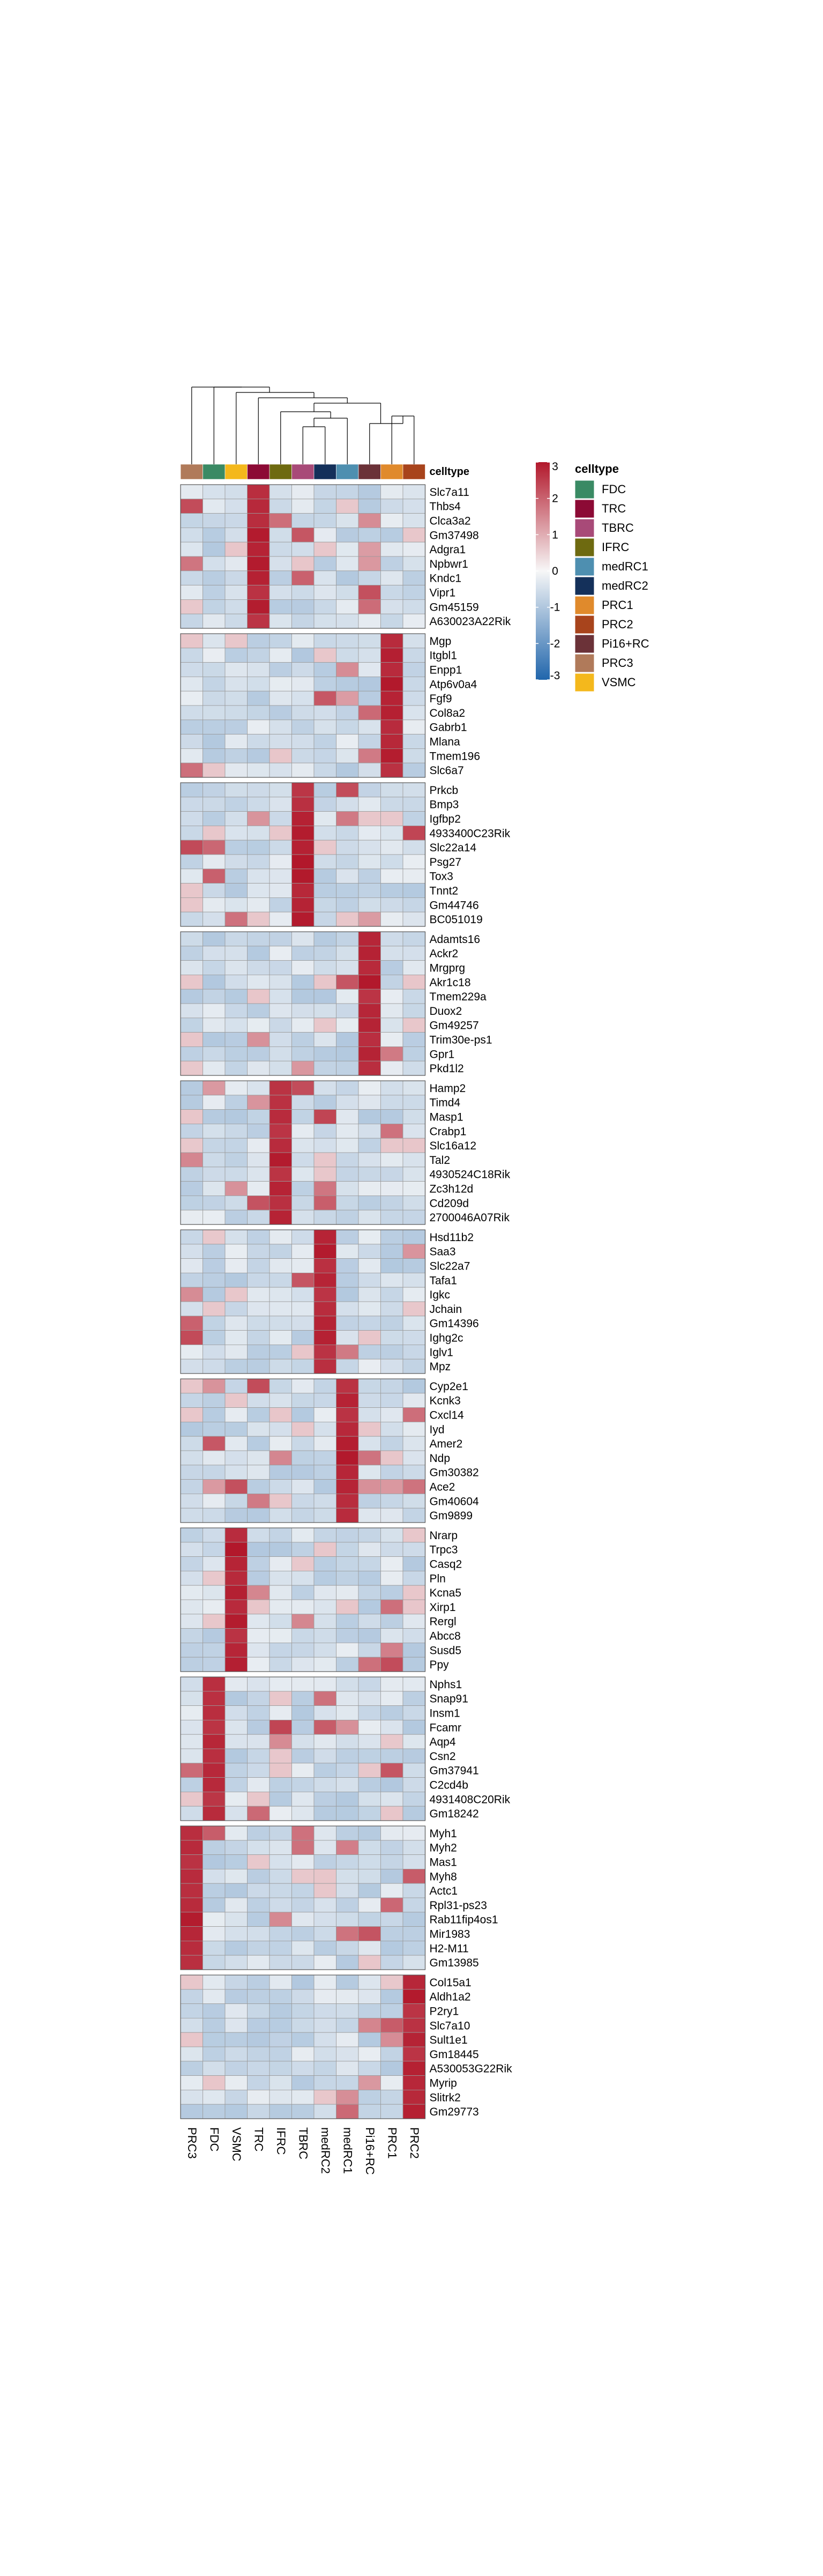 This screenshot has width=823, height=2576. What do you see at coordinates (324, 472) in the screenshot?
I see `annotation-cell-medrc2` at bounding box center [324, 472].